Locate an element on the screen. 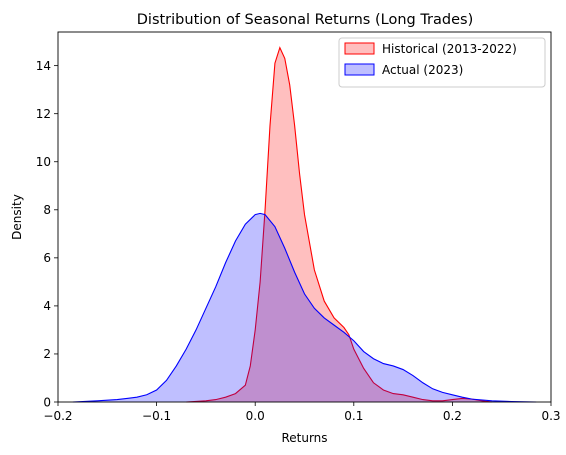 The height and width of the screenshot is (455, 566). legend-box is located at coordinates (442, 62).